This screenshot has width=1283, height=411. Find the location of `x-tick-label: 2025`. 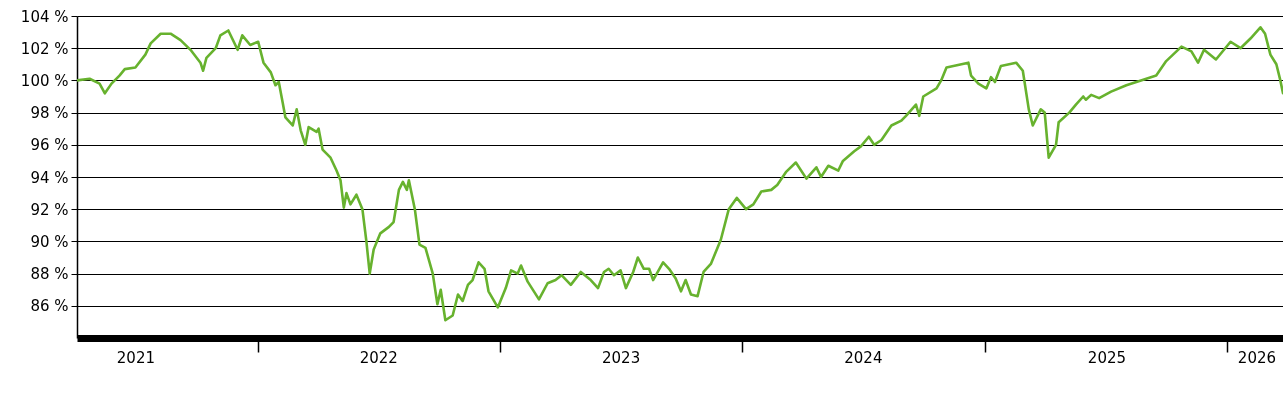

x-tick-label: 2025 is located at coordinates (1107, 357).